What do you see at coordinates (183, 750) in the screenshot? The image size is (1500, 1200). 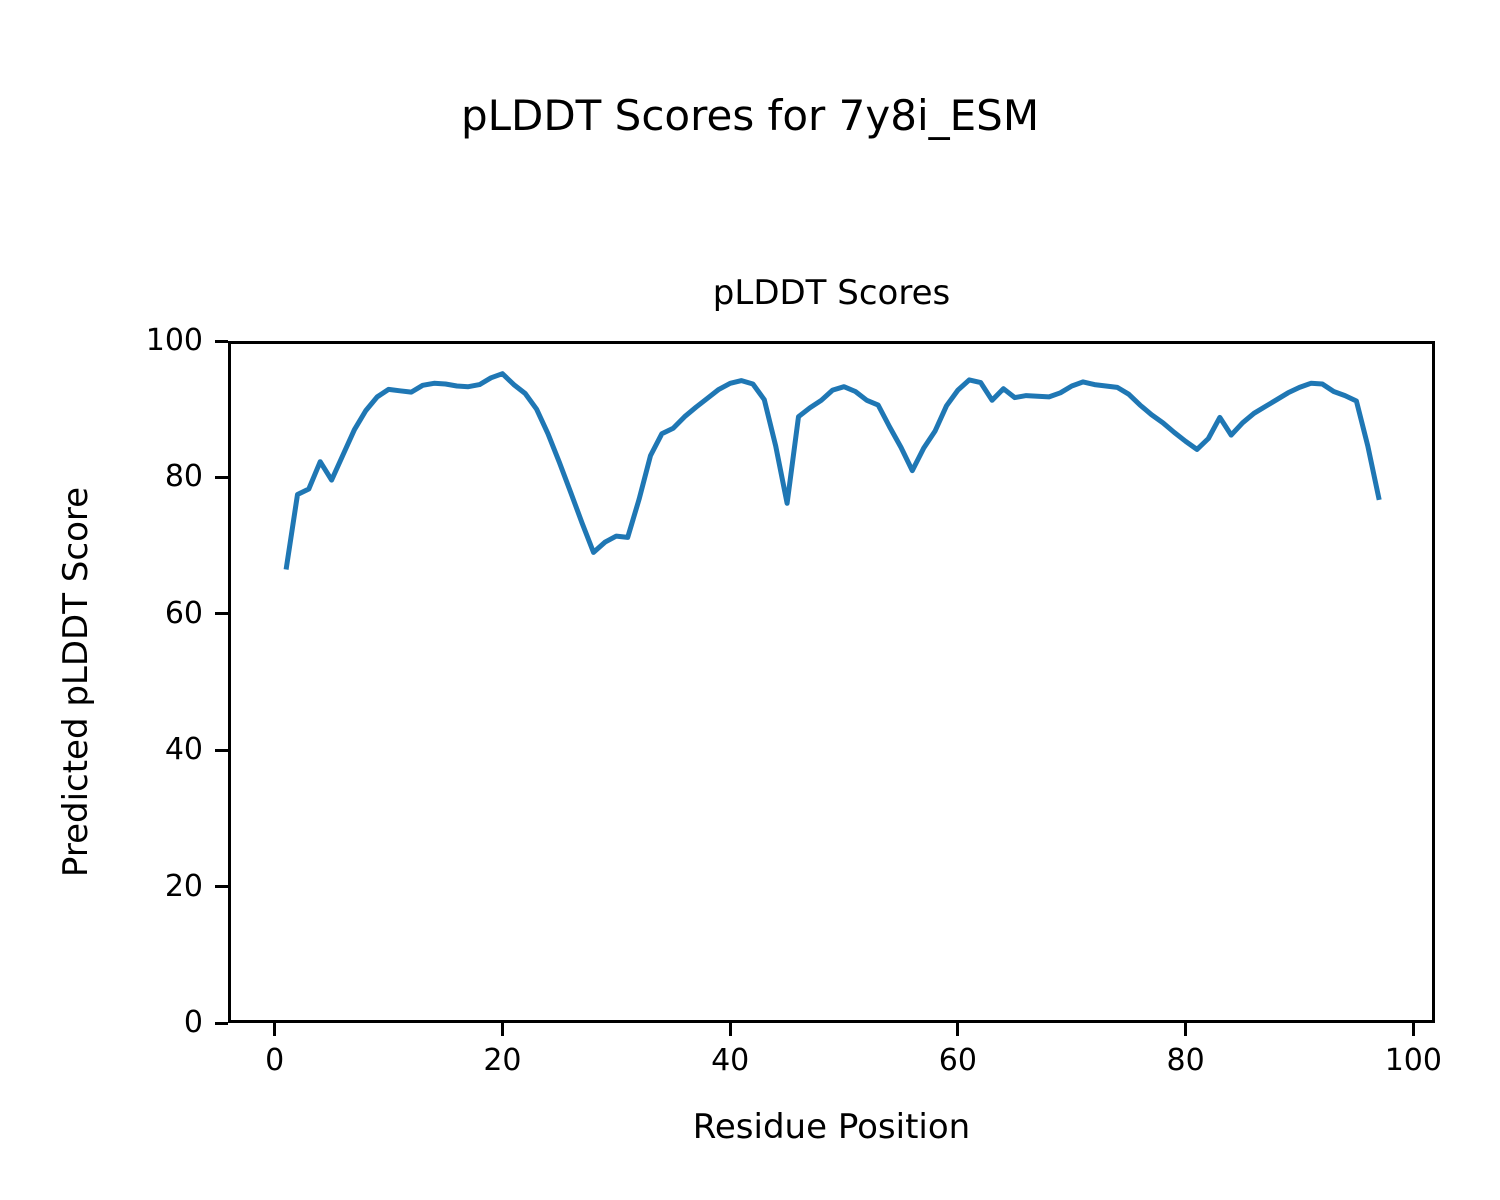 I see `y-tick-label: 40` at bounding box center [183, 750].